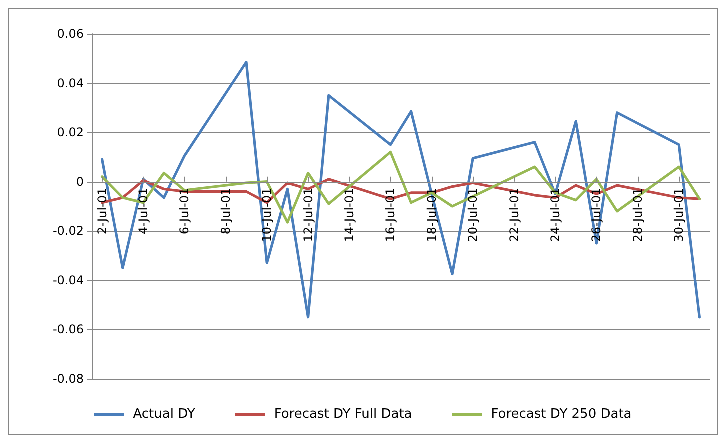 The width and height of the screenshot is (726, 443). What do you see at coordinates (473, 215) in the screenshot?
I see `x-tick-label: 20-Jul-01` at bounding box center [473, 215].